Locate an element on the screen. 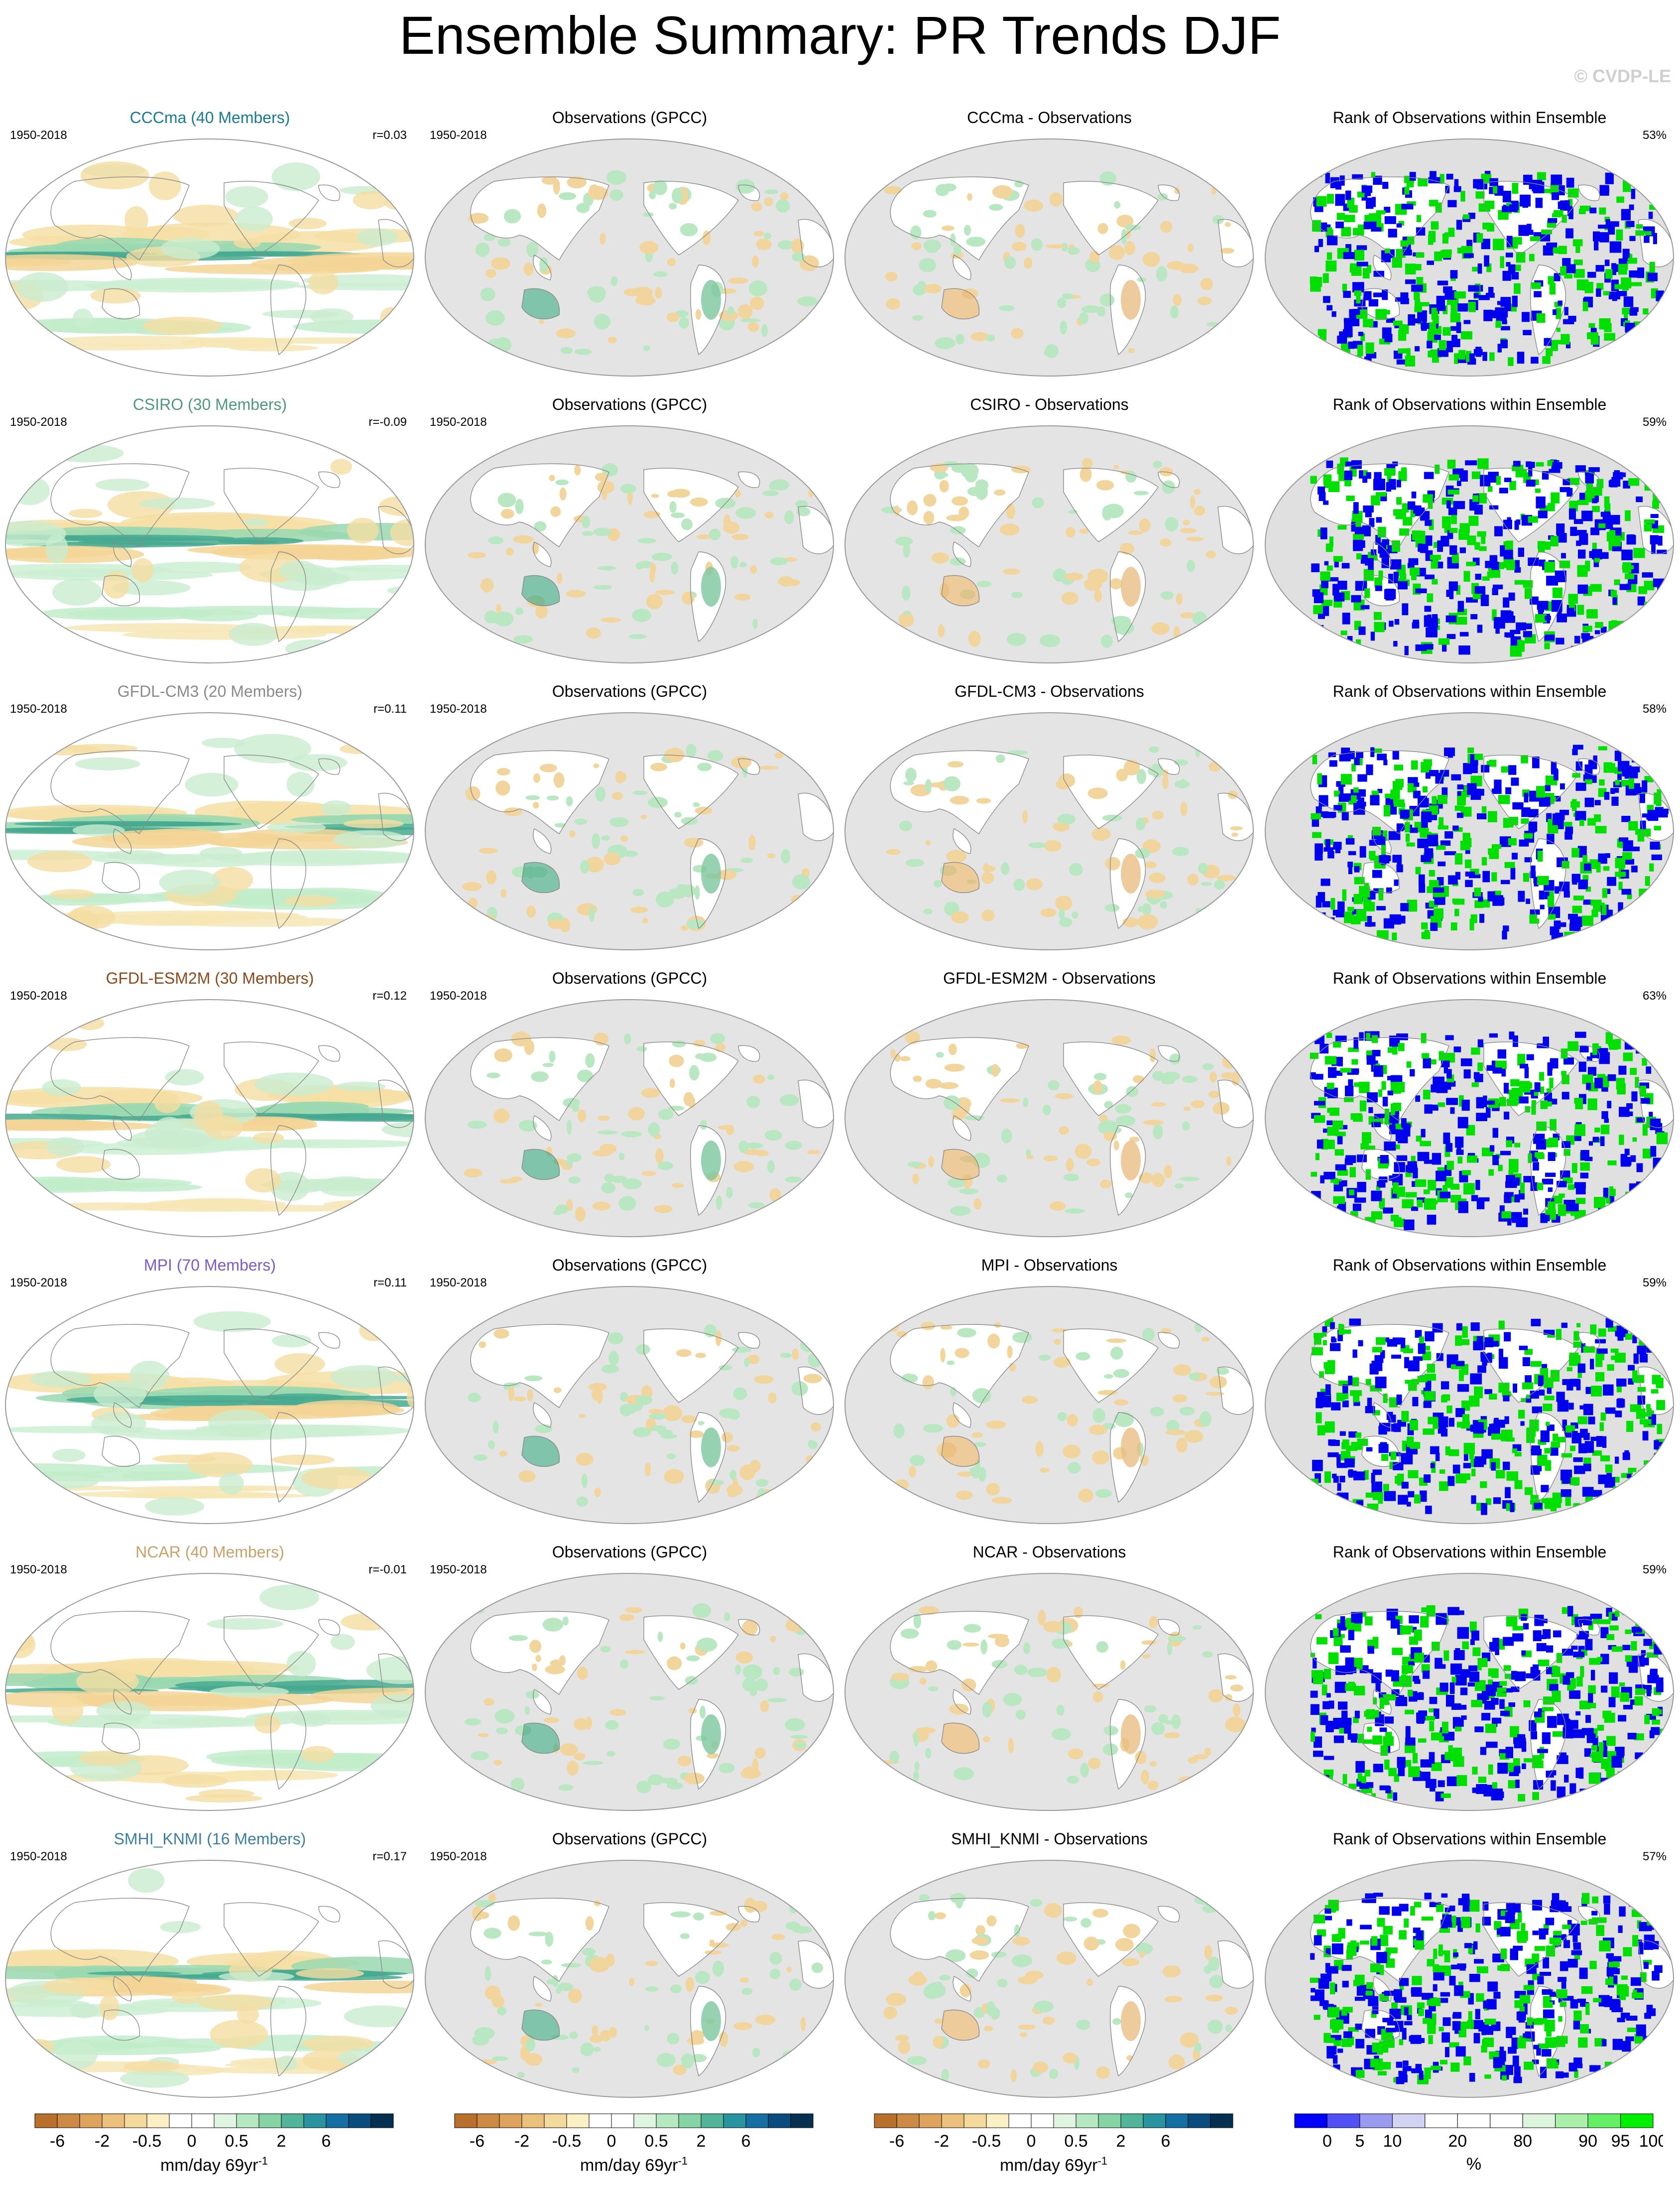  colorbar-units-sup: -1 is located at coordinates (263, 2161).